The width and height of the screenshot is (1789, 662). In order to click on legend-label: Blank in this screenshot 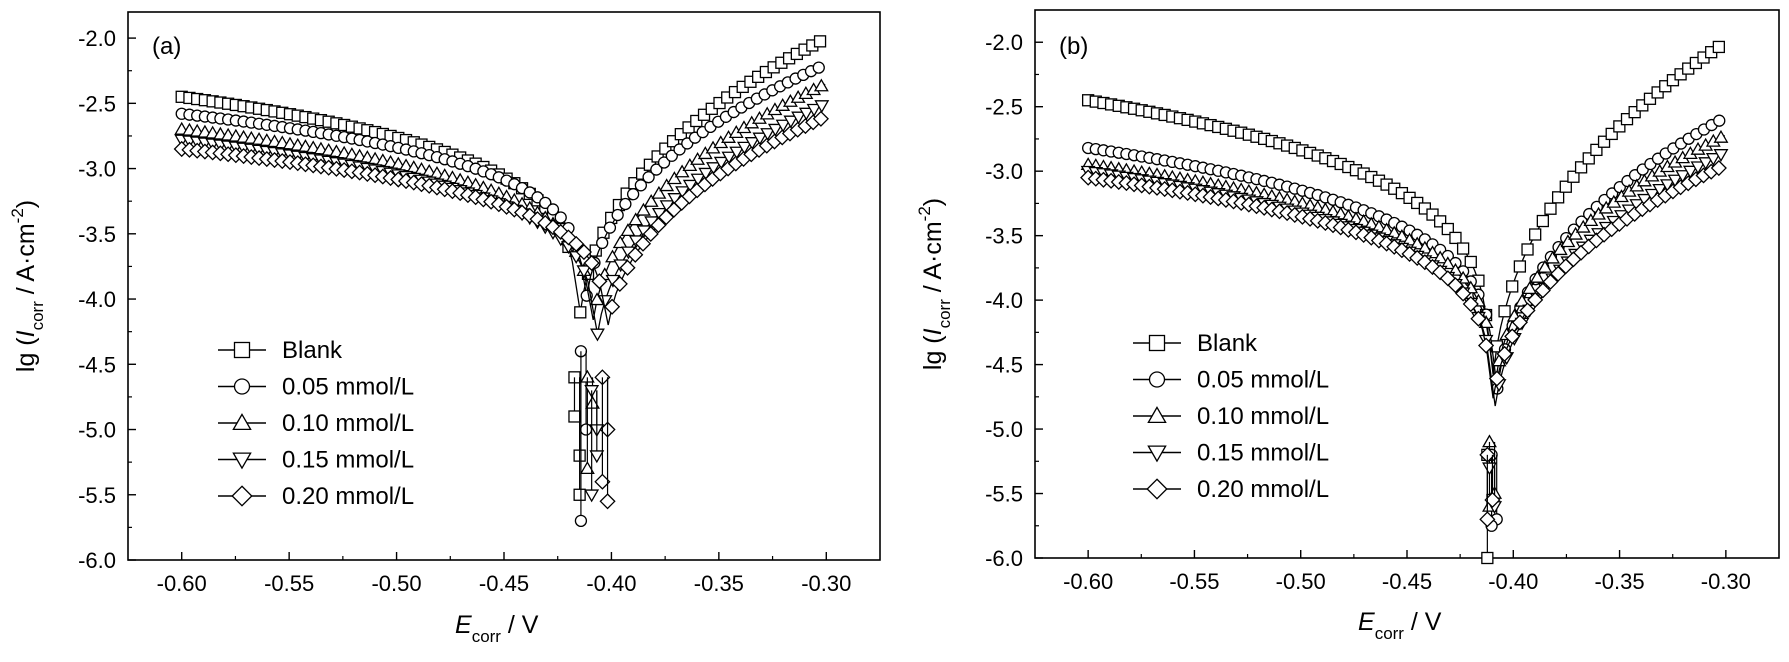, I will do `click(312, 350)`.